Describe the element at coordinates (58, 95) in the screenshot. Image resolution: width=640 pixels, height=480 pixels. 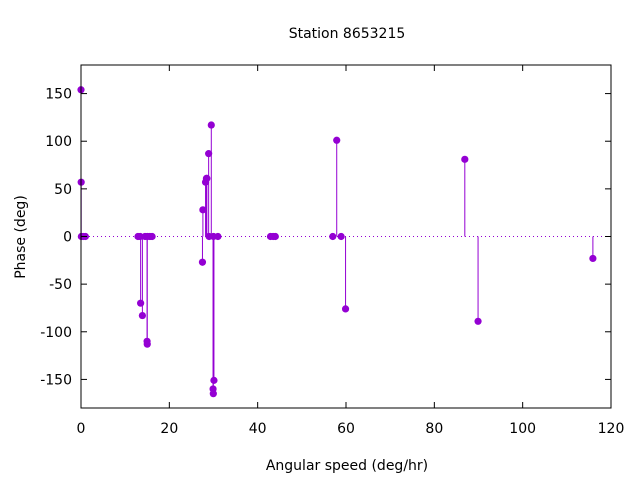
I see `y-tick-label: 150` at that location.